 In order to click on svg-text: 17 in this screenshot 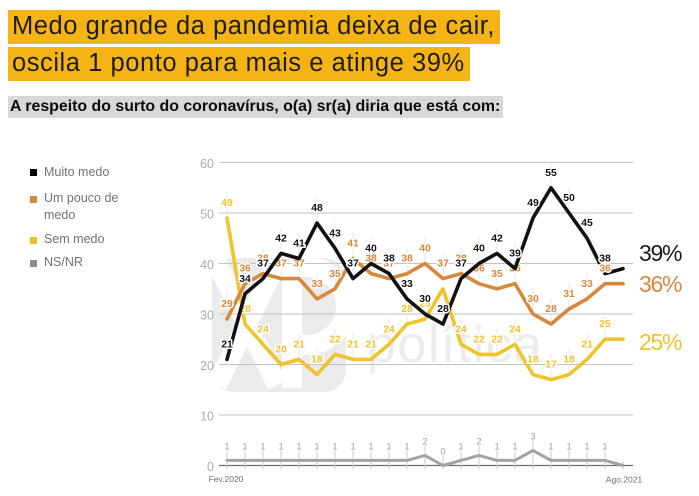, I will do `click(551, 365)`.